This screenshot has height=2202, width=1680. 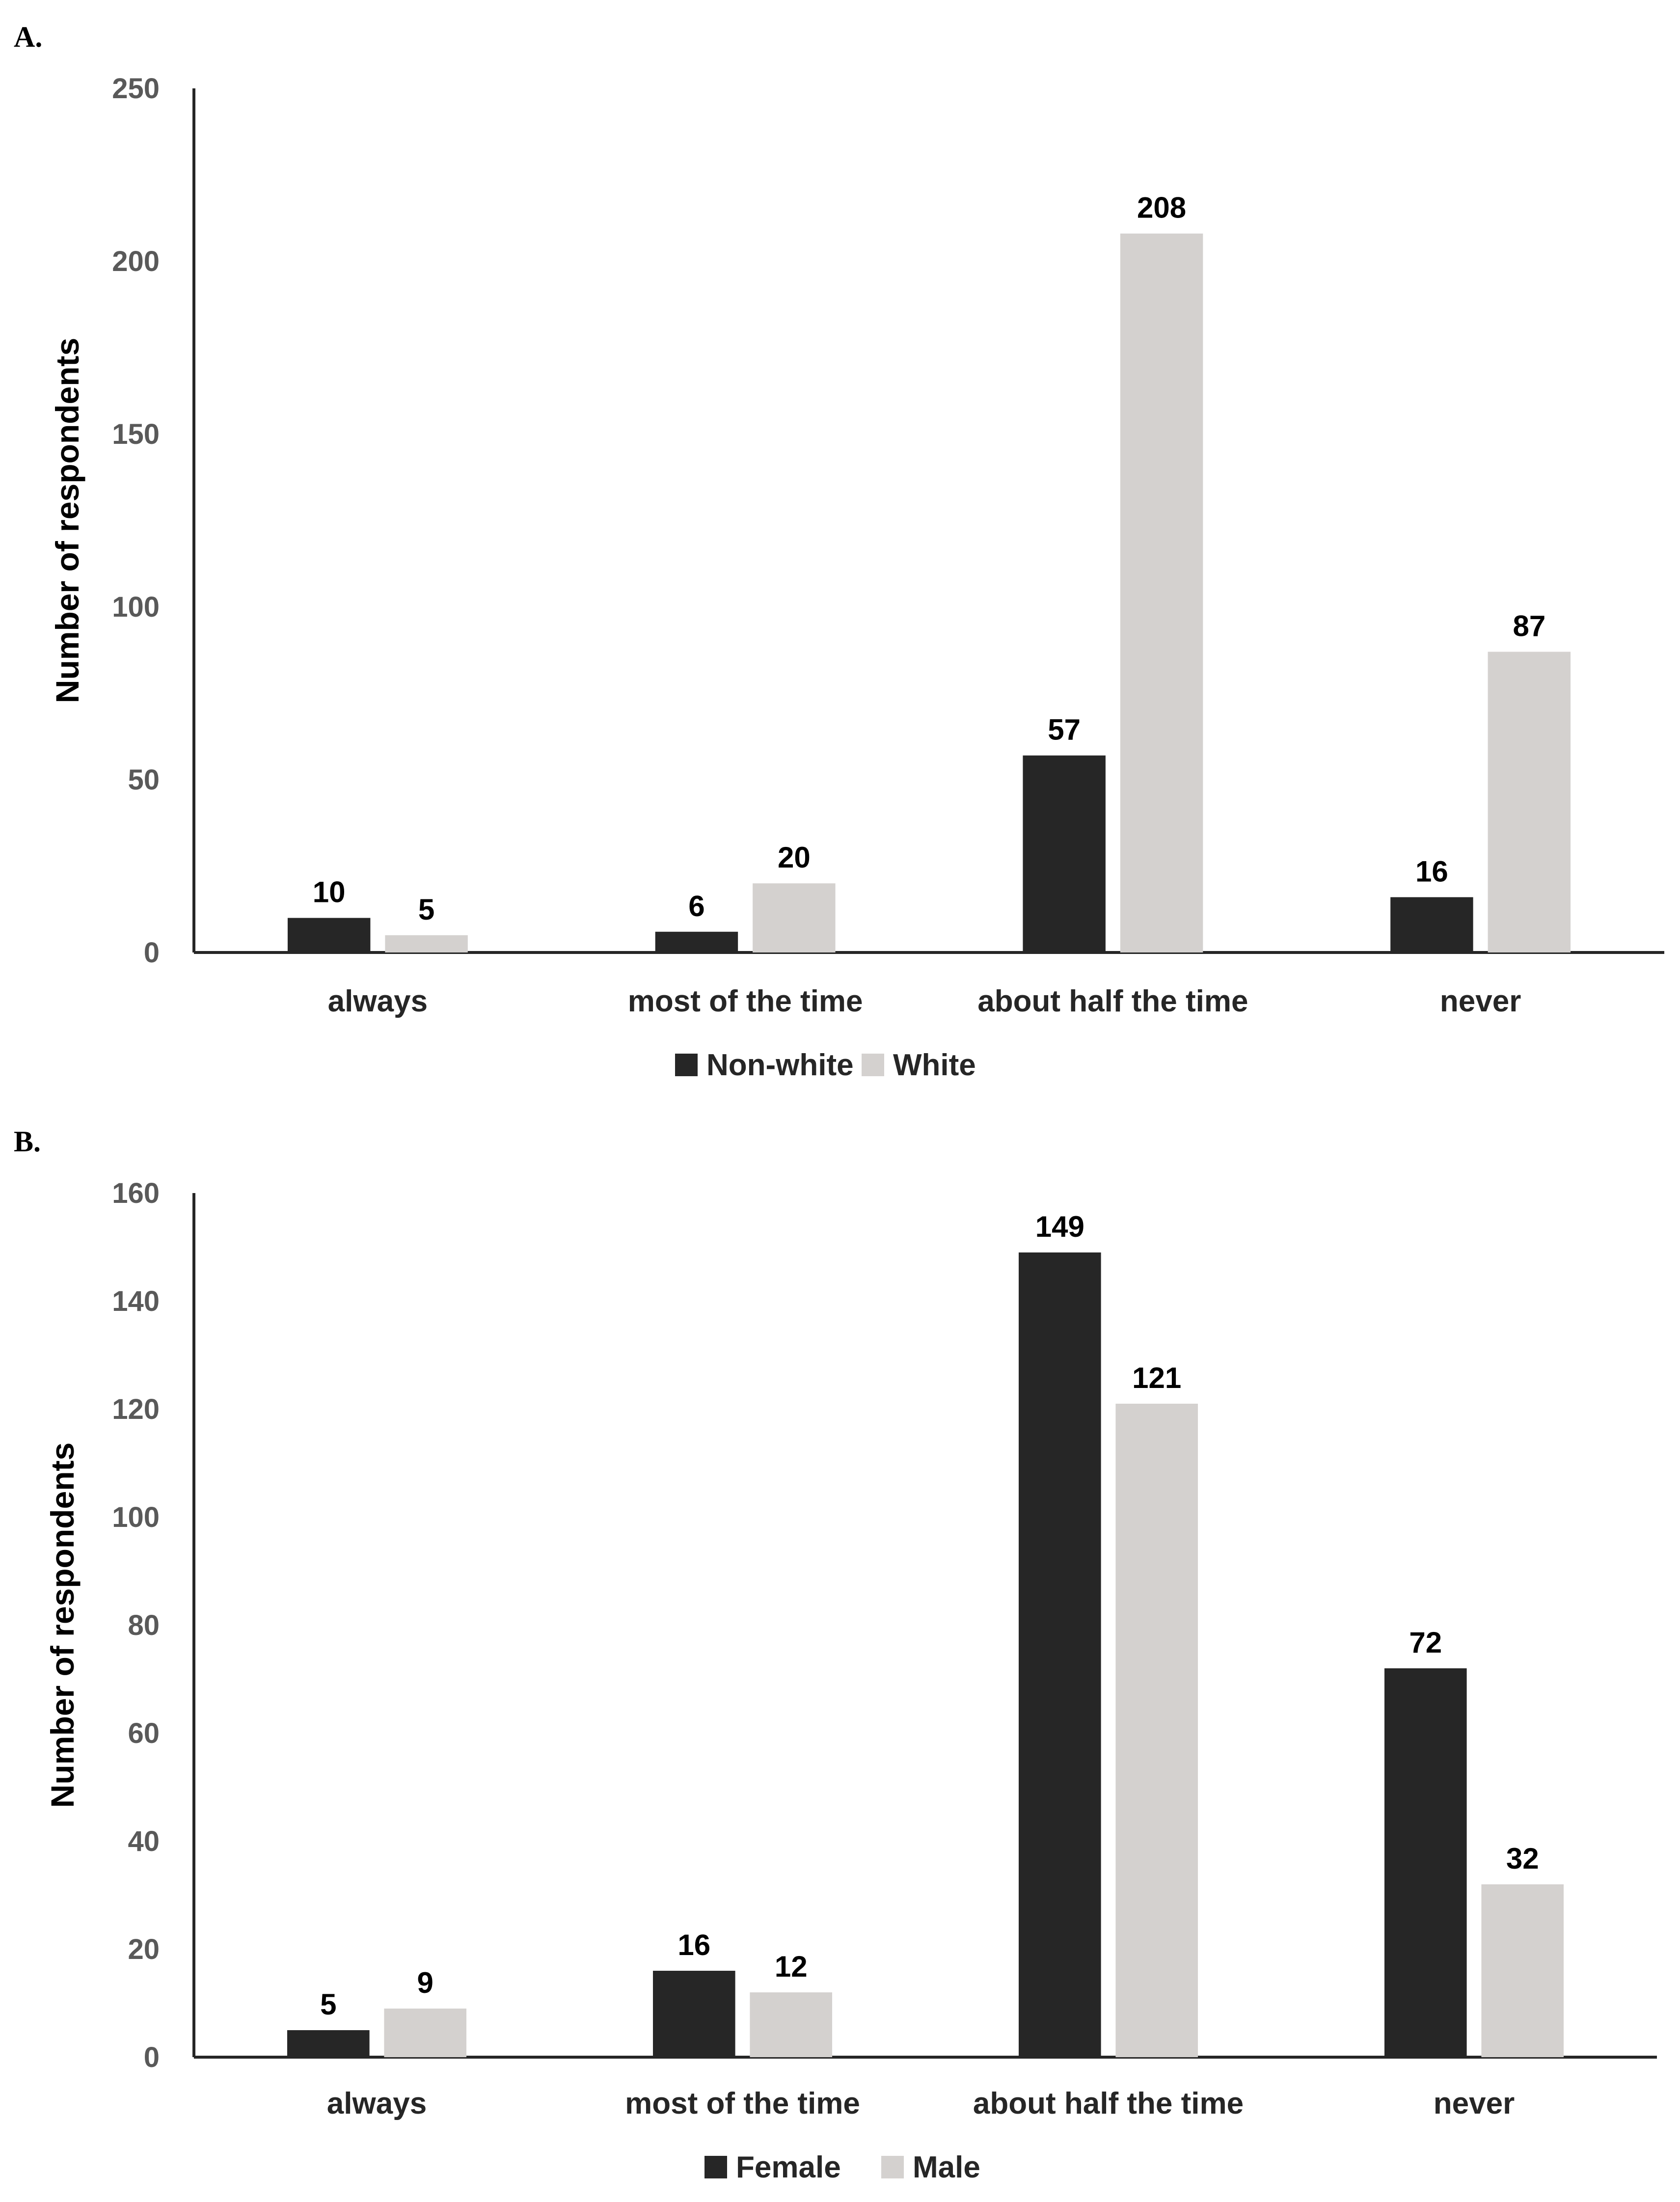 I want to click on panel-b-letter: B., so click(x=27, y=1141).